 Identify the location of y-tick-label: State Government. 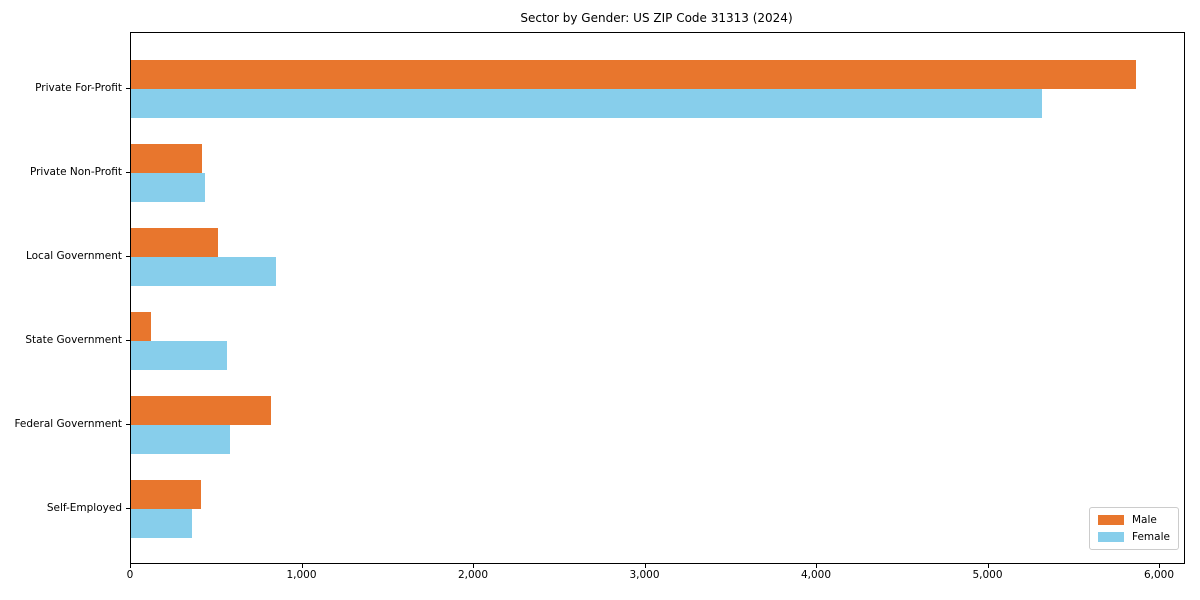
(73, 340).